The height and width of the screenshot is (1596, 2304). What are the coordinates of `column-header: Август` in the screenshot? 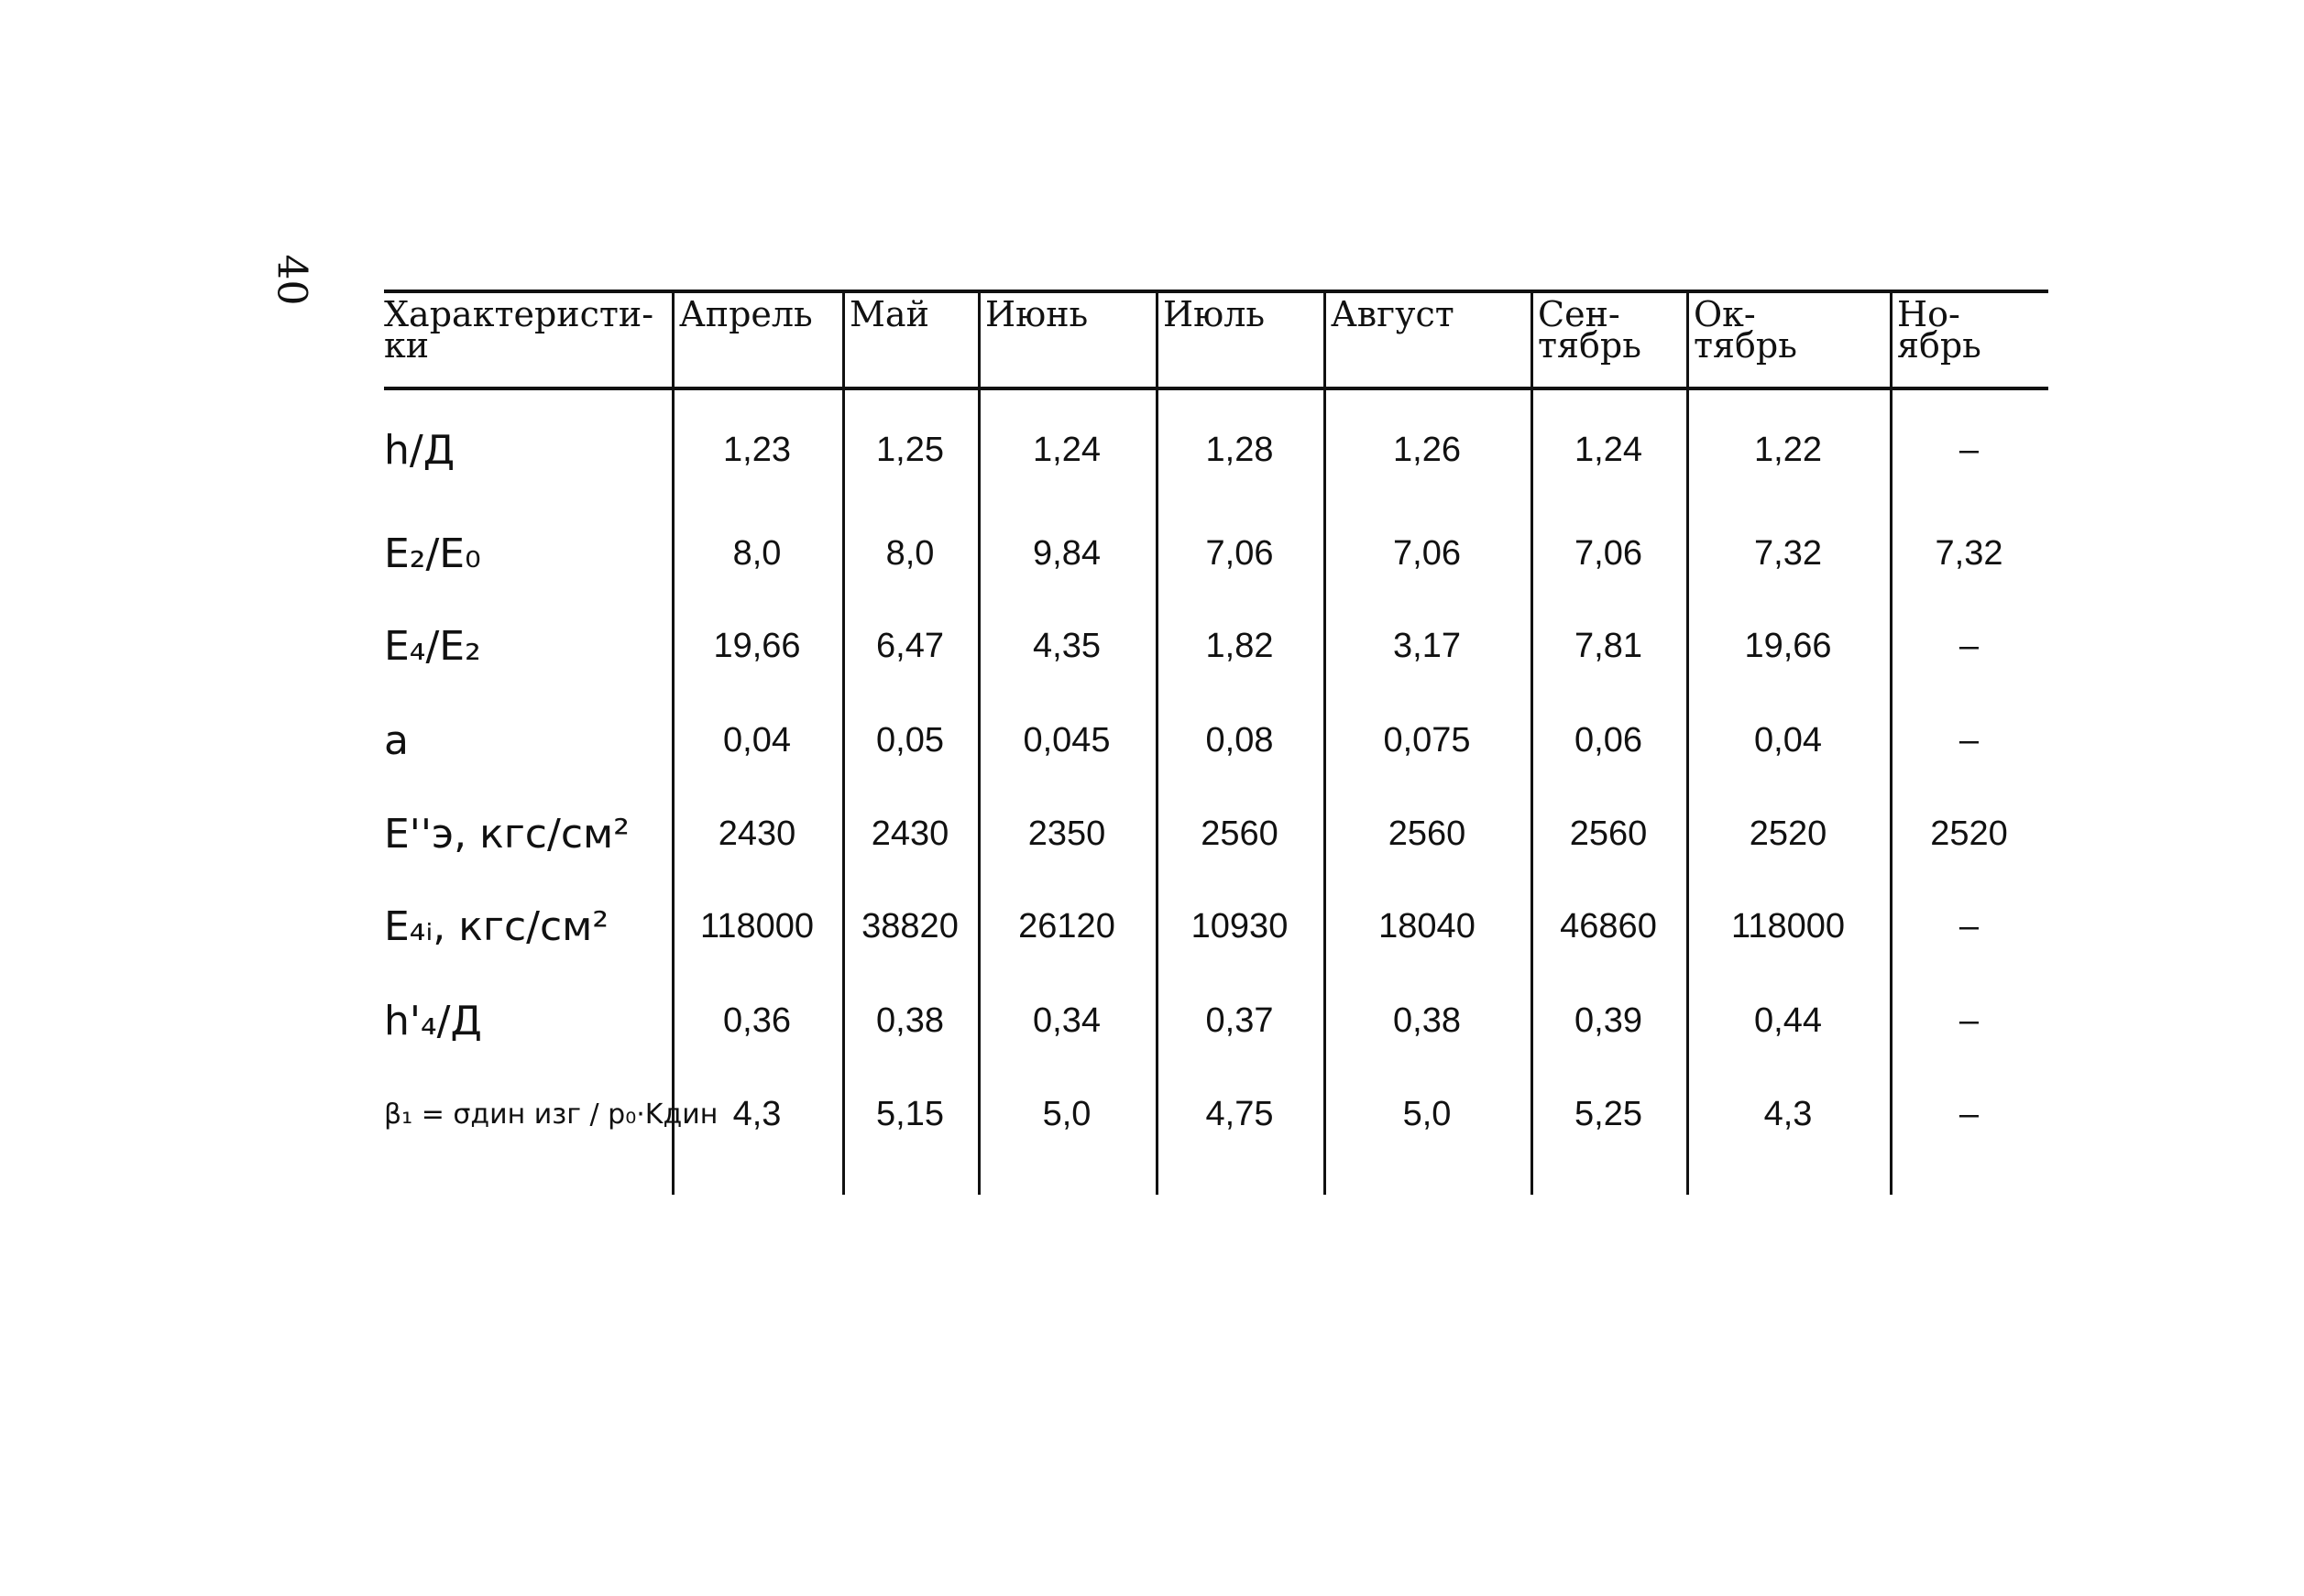 It's located at (1392, 314).